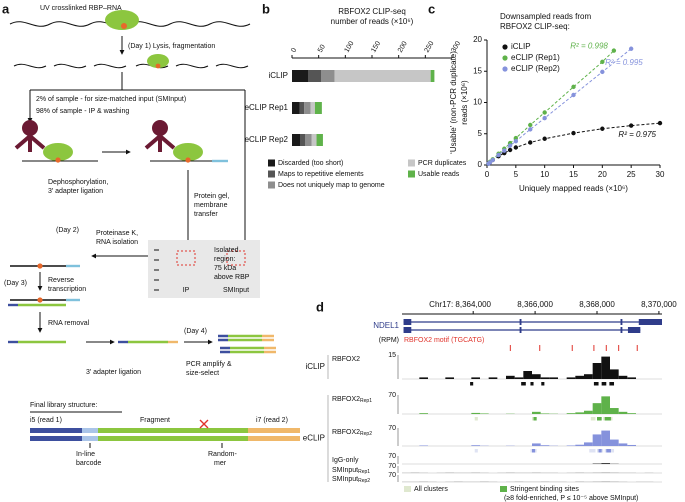 This screenshot has height=502, width=685. Describe the element at coordinates (442, 163) in the screenshot. I see `legend-label: PCR duplicates` at that location.